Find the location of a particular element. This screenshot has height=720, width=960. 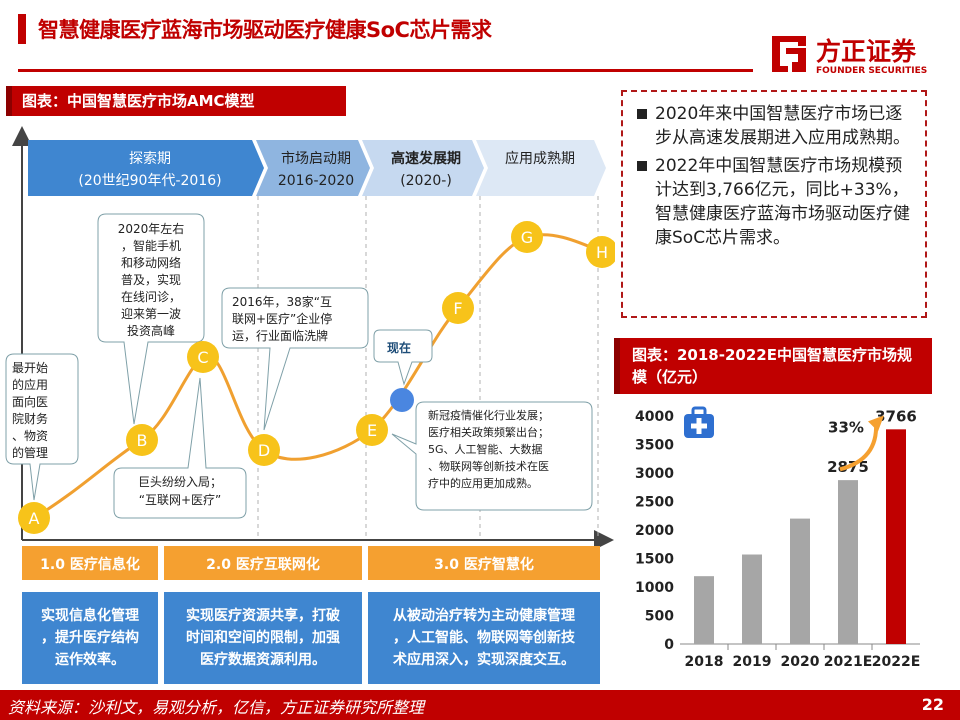

stage-desc-line: 从被动治疗转为主动健康管理 is located at coordinates (484, 615).